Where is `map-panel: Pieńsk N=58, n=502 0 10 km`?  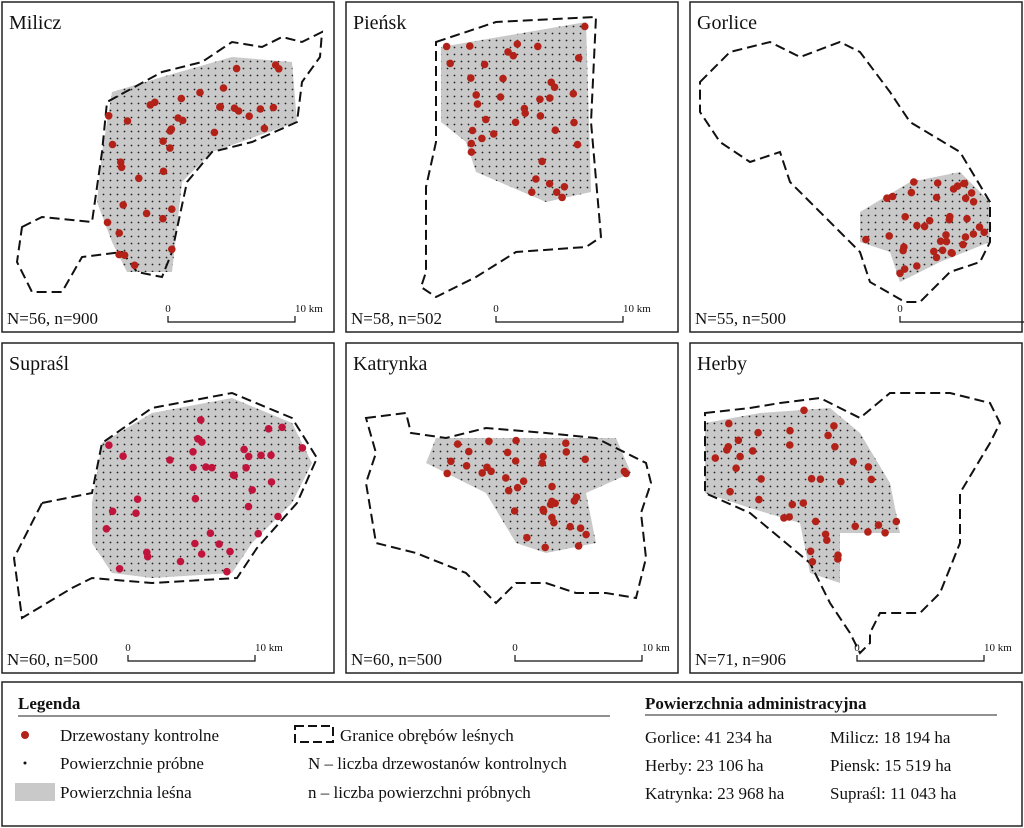
map-panel: Pieńsk N=58, n=502 0 10 km is located at coordinates (512, 167).